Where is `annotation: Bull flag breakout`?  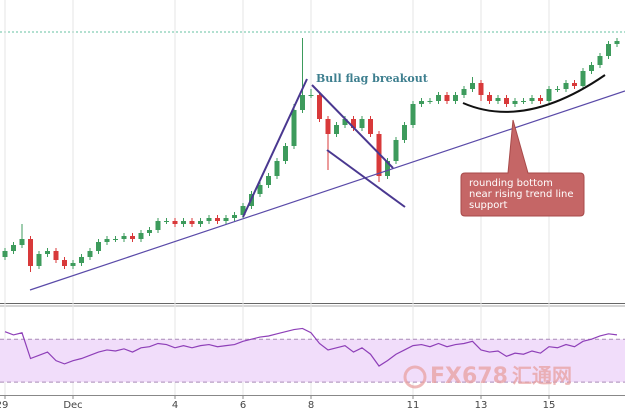 annotation: Bull flag breakout is located at coordinates (372, 78).